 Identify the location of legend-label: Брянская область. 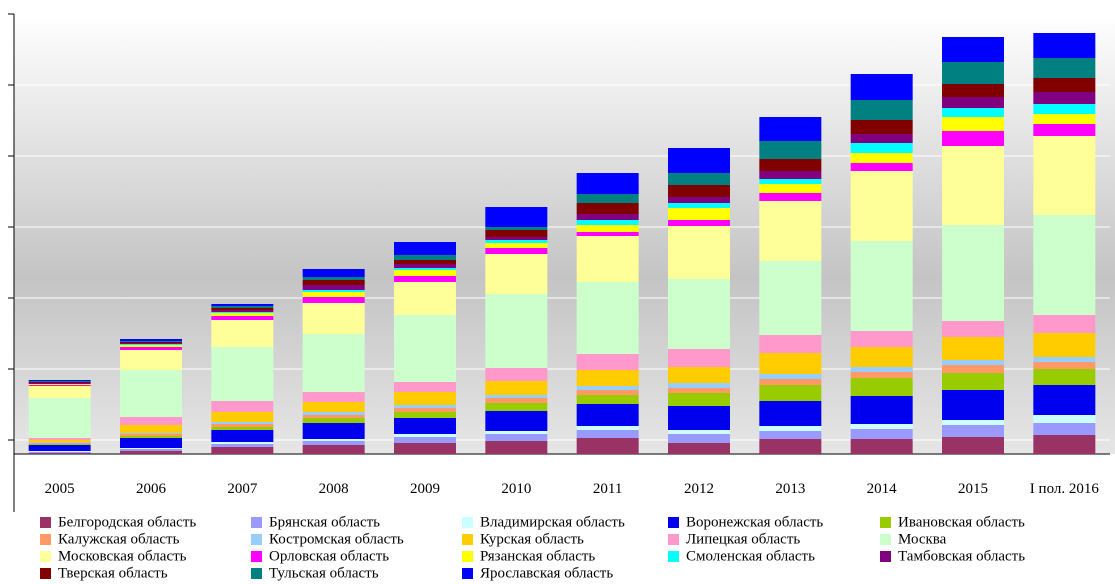
(324, 522).